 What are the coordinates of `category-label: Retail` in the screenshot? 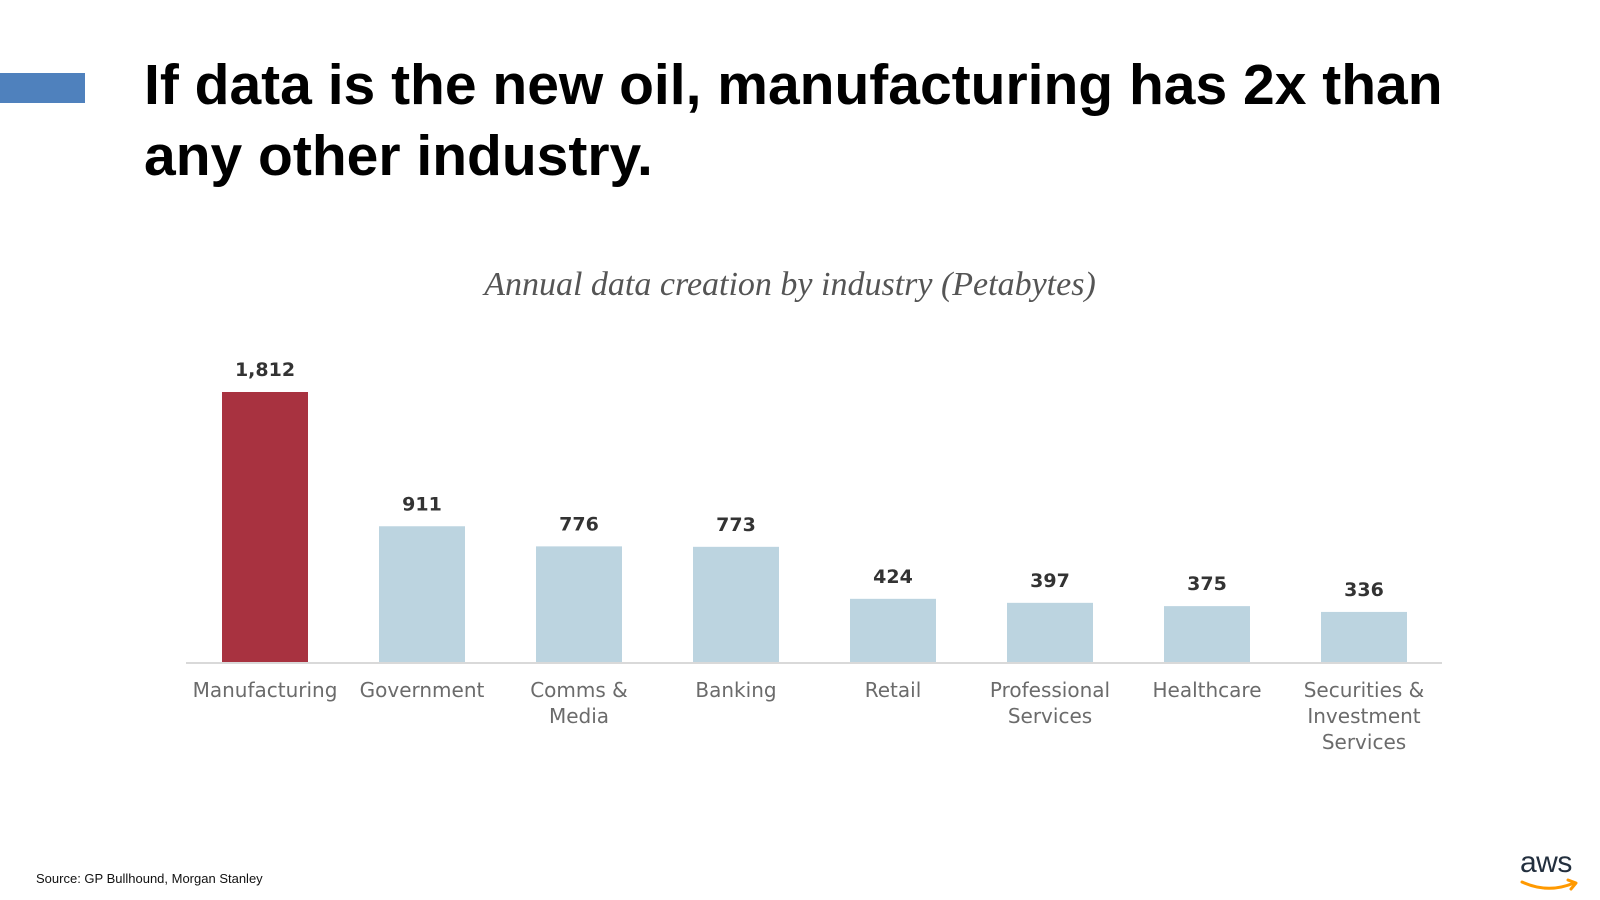 It's located at (893, 690).